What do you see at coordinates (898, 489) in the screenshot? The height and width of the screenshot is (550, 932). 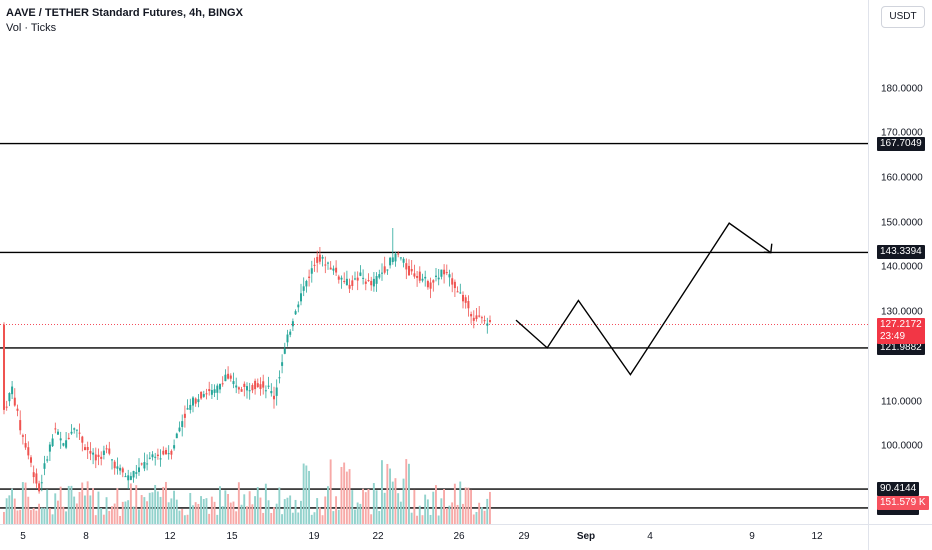 I see `horizontal-level-label: 90.4144` at bounding box center [898, 489].